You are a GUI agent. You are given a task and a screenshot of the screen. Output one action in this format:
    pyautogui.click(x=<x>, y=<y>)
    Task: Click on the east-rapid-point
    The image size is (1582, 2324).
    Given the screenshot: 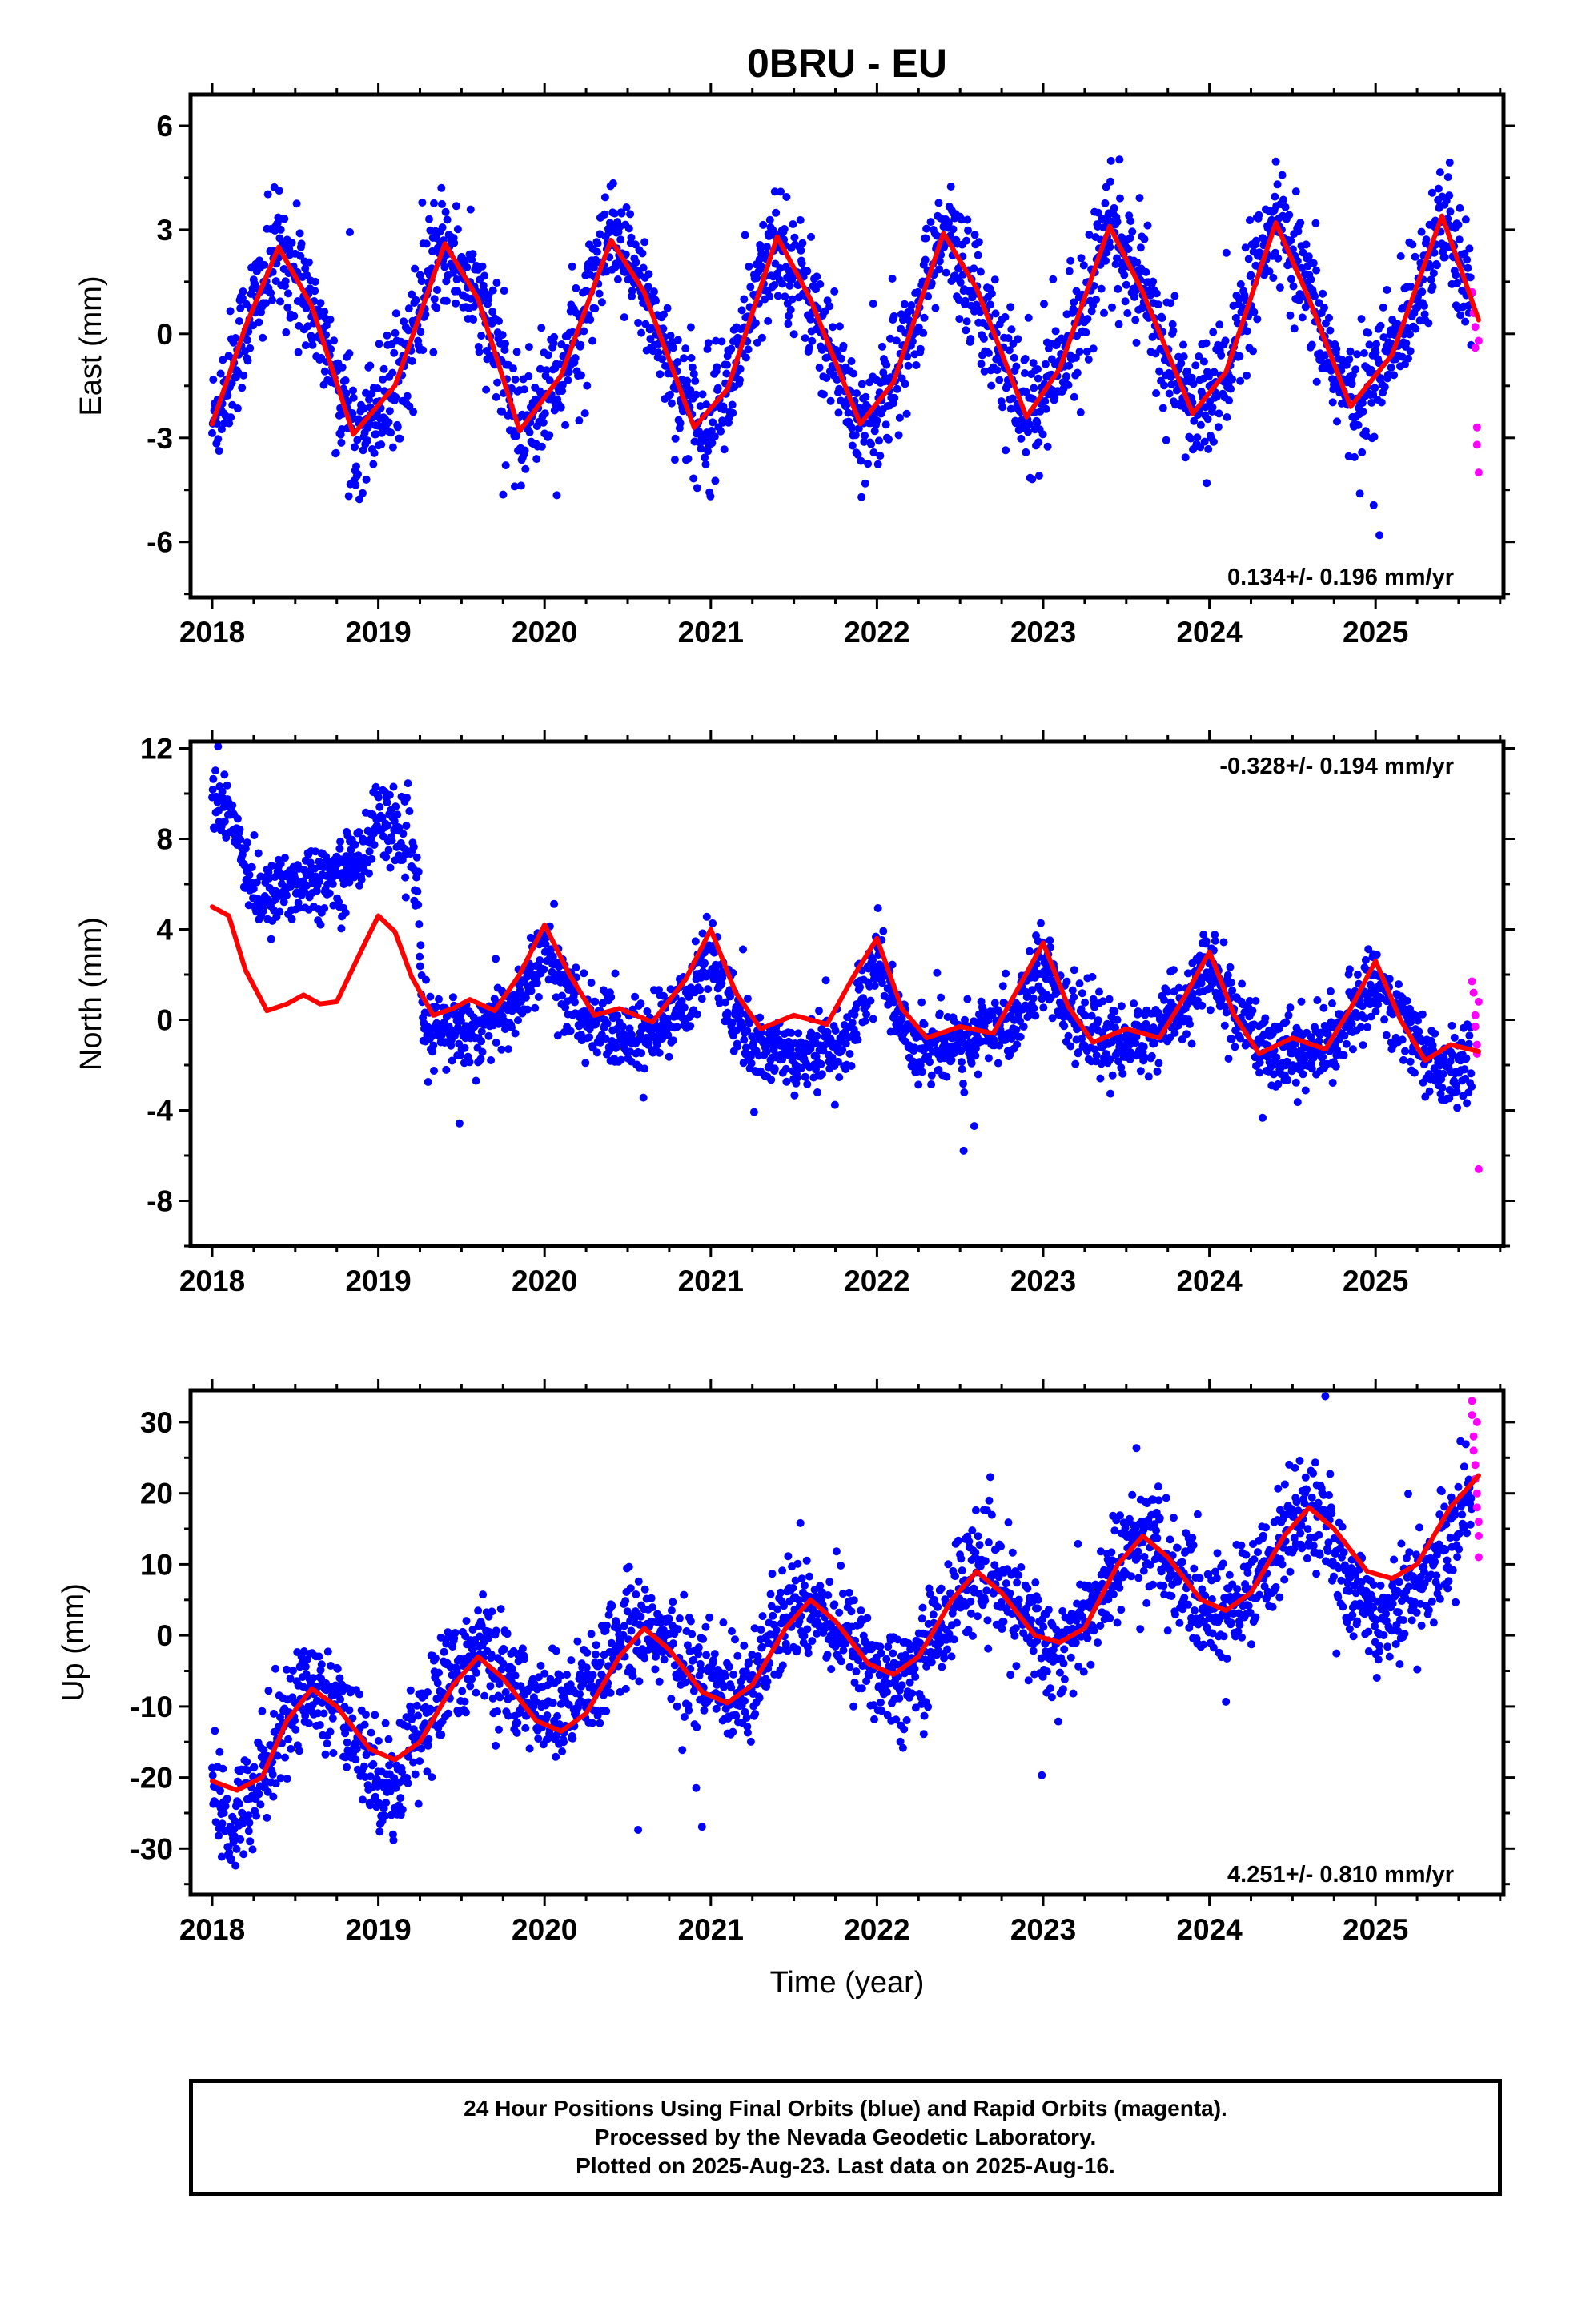 What is the action you would take?
    pyautogui.click(x=1475, y=348)
    